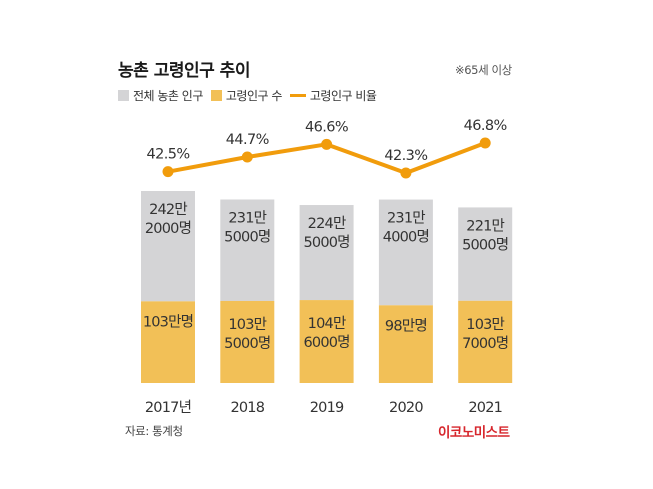  I want to click on bar-elderly-label-3: 98만명, so click(406, 325).